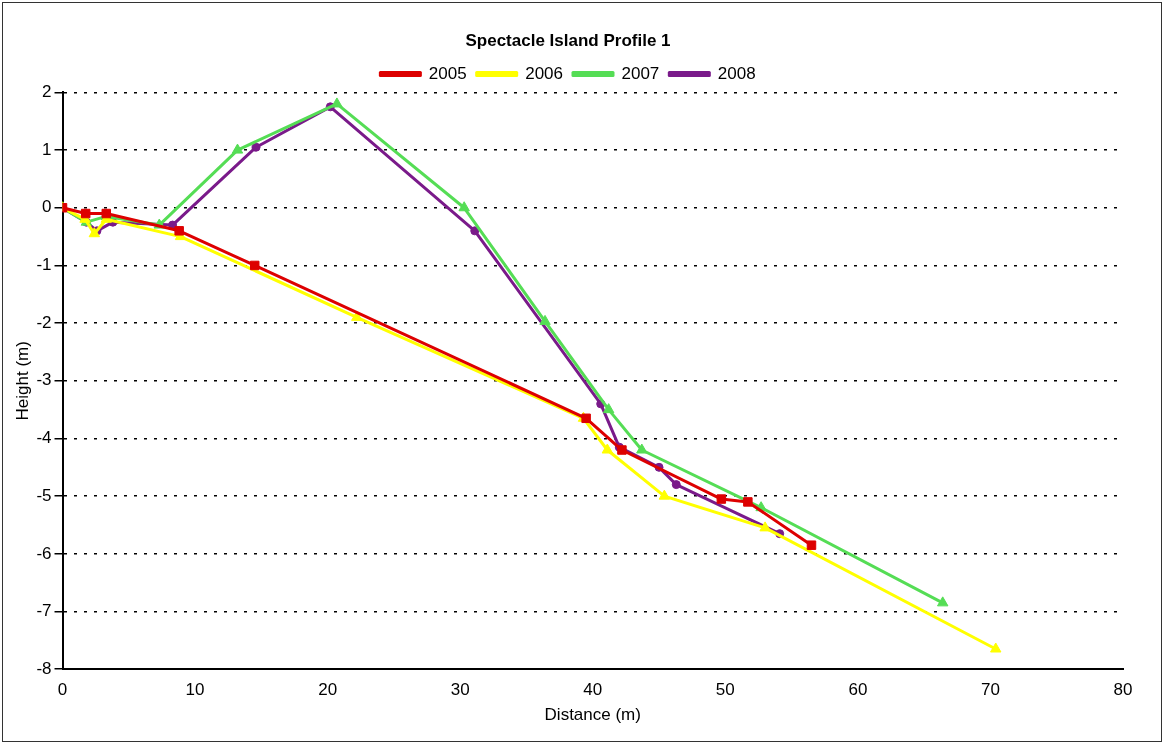 This screenshot has height=748, width=1168. What do you see at coordinates (593, 690) in the screenshot?
I see `x-tick-label: 40` at bounding box center [593, 690].